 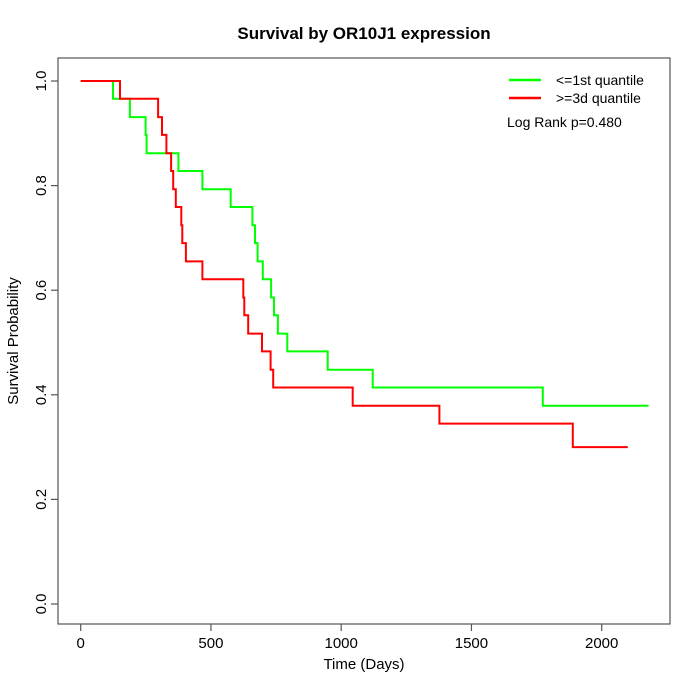 What do you see at coordinates (598, 98) in the screenshot?
I see `legend-label-group2: >=3d quantile` at bounding box center [598, 98].